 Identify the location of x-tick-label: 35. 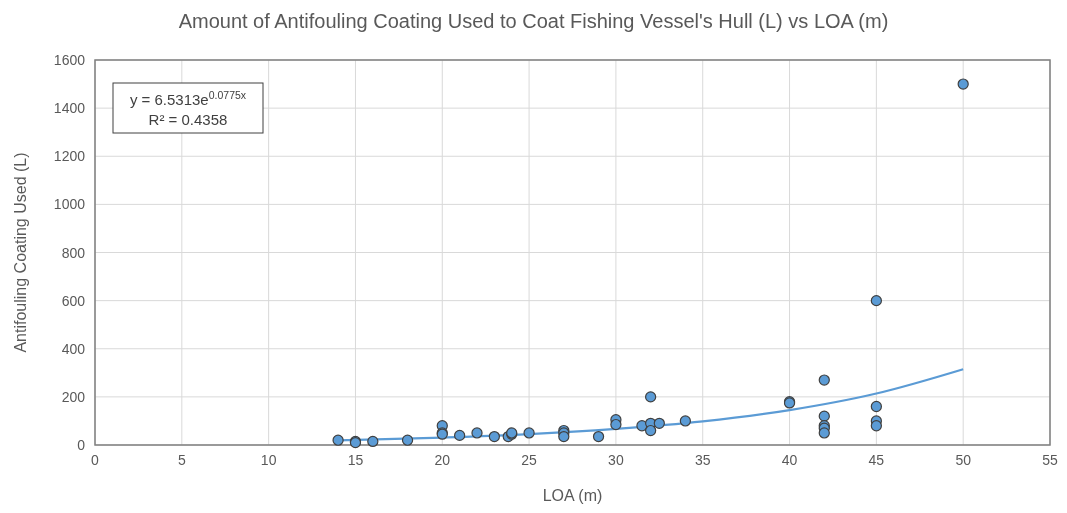
(702, 460).